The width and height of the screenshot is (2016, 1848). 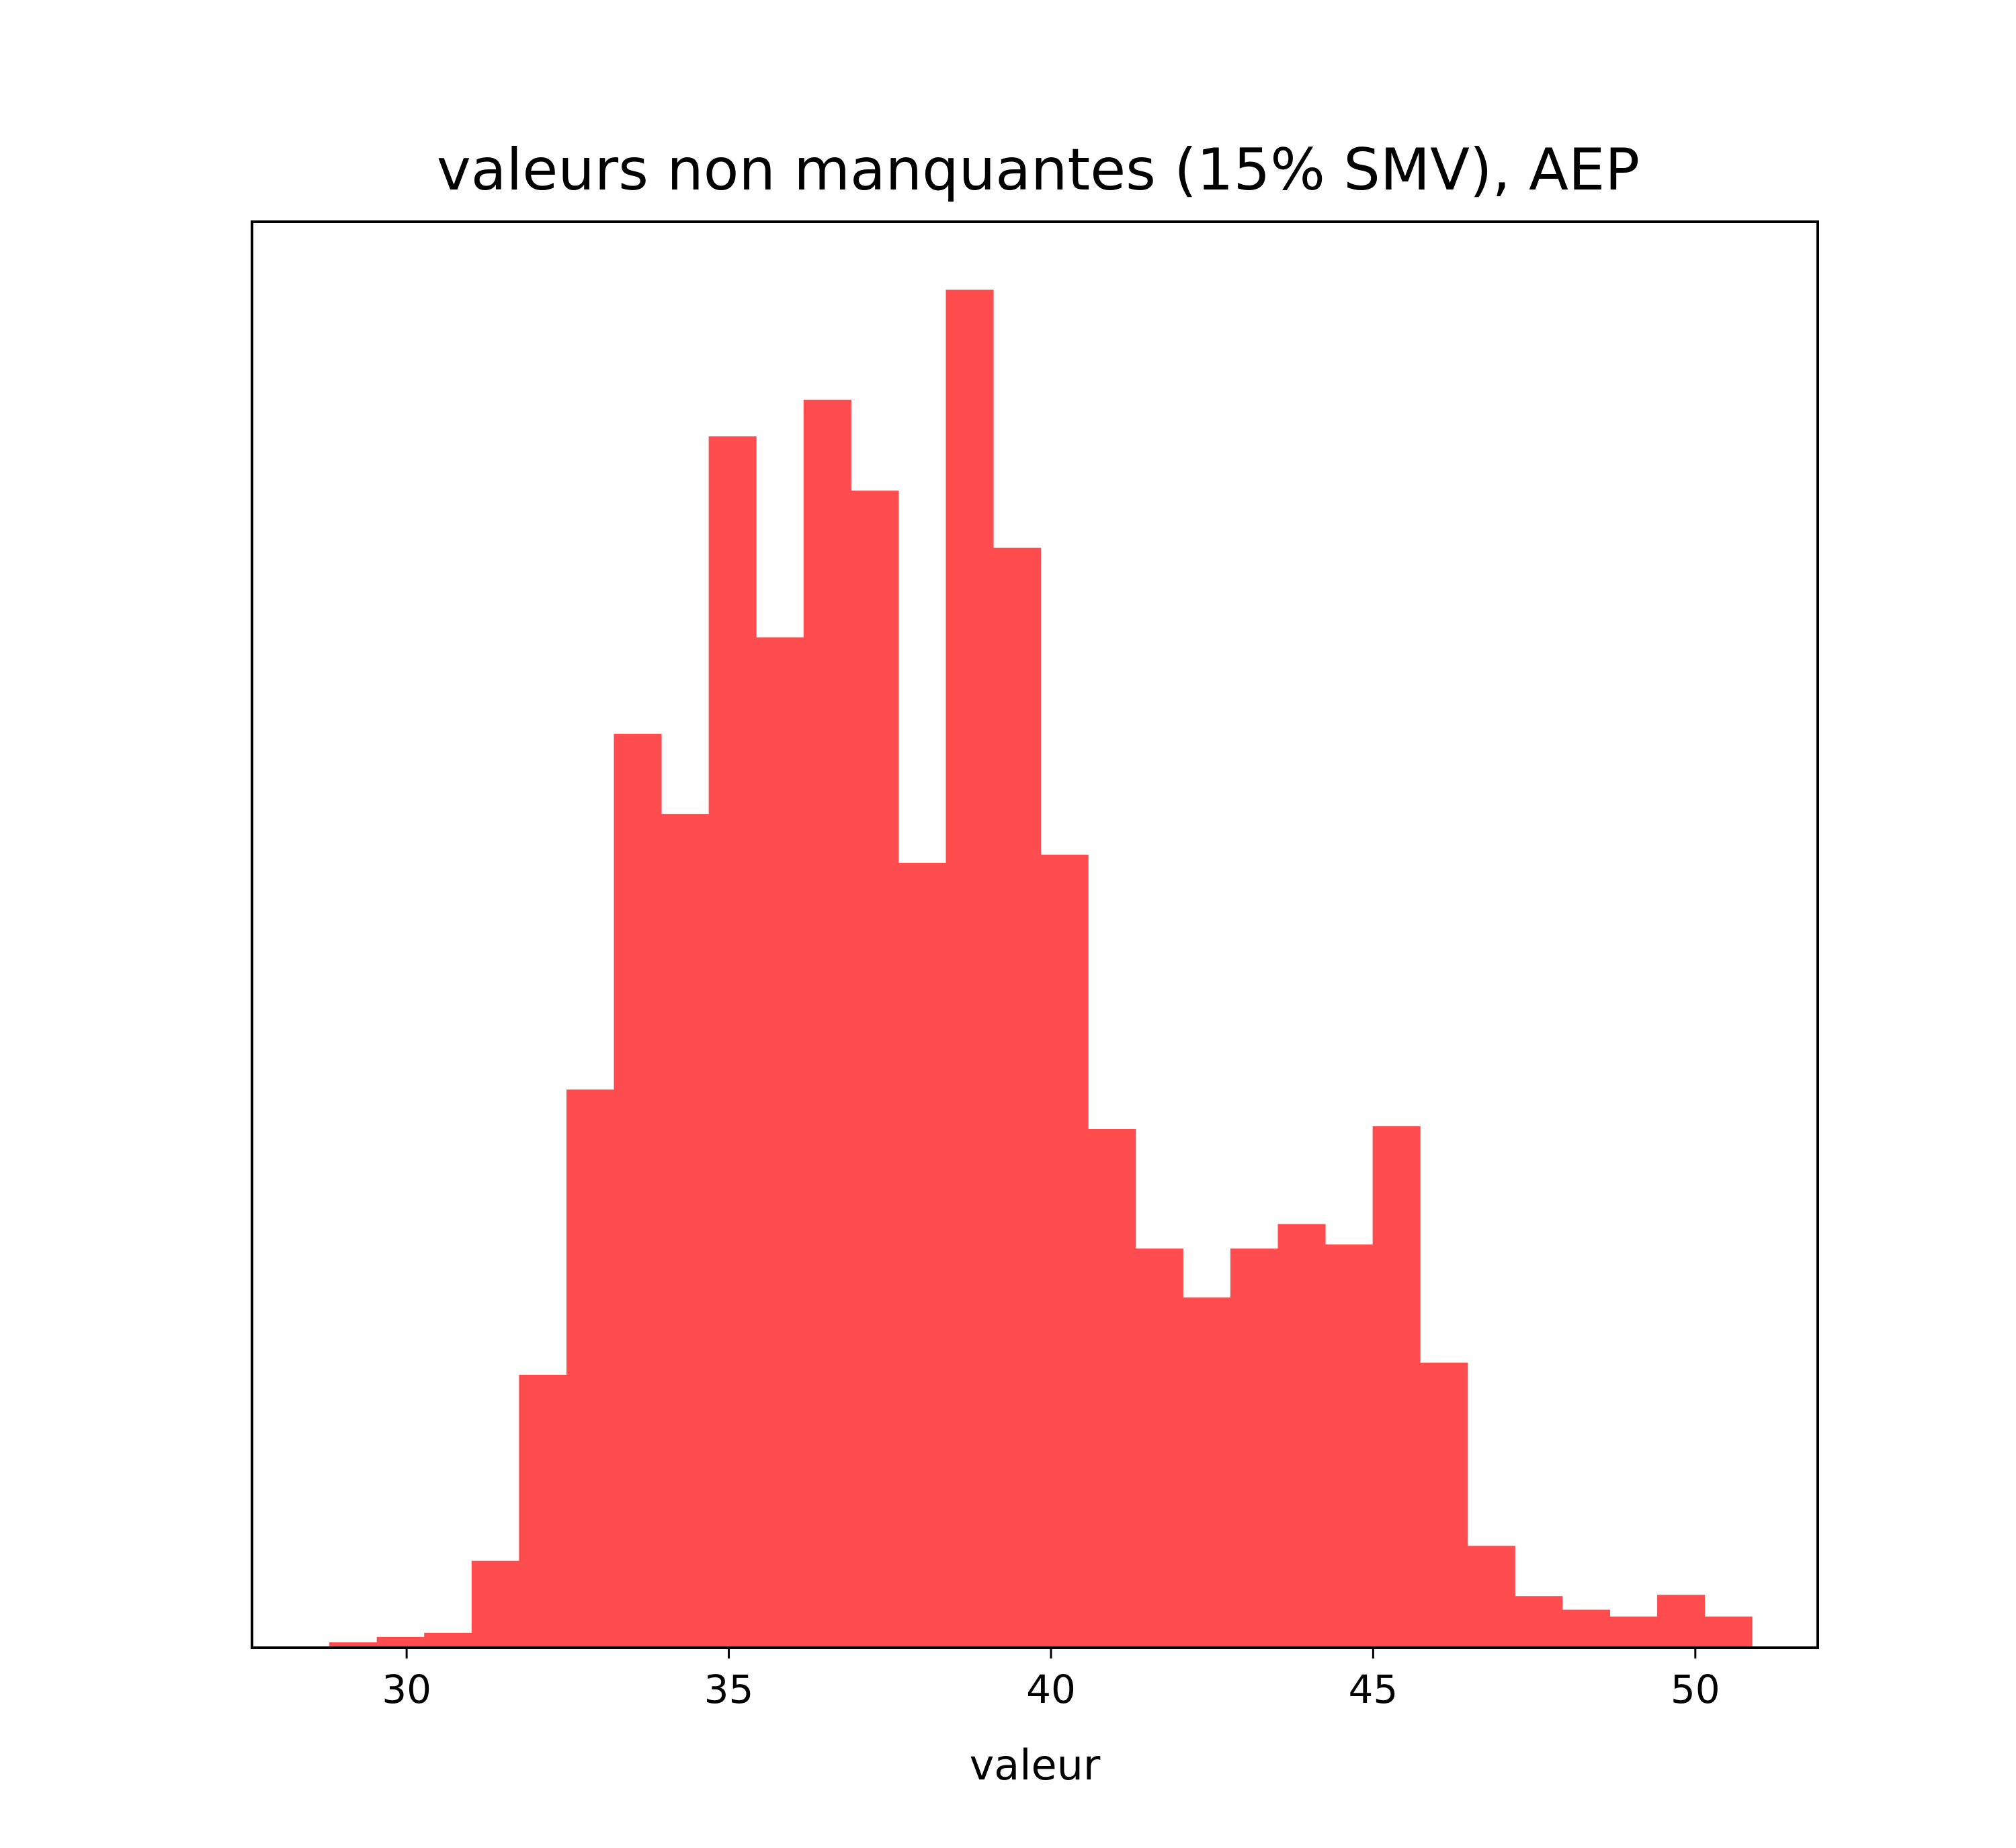 What do you see at coordinates (407, 1690) in the screenshot?
I see `x-tick-label: 30` at bounding box center [407, 1690].